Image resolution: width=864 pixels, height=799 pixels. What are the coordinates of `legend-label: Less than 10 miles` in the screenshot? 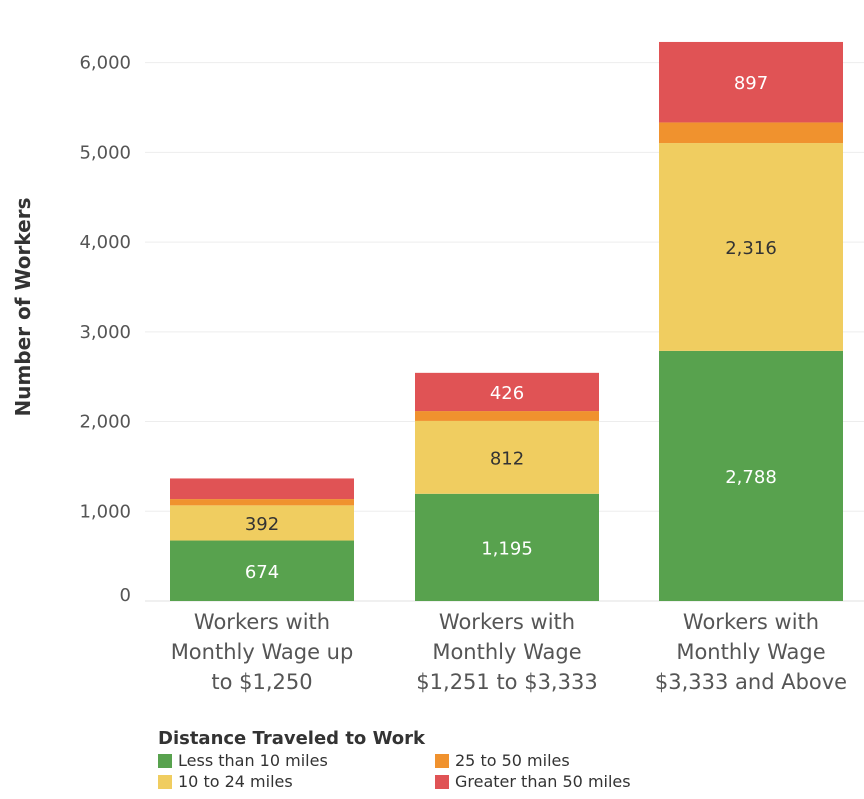 It's located at (253, 760).